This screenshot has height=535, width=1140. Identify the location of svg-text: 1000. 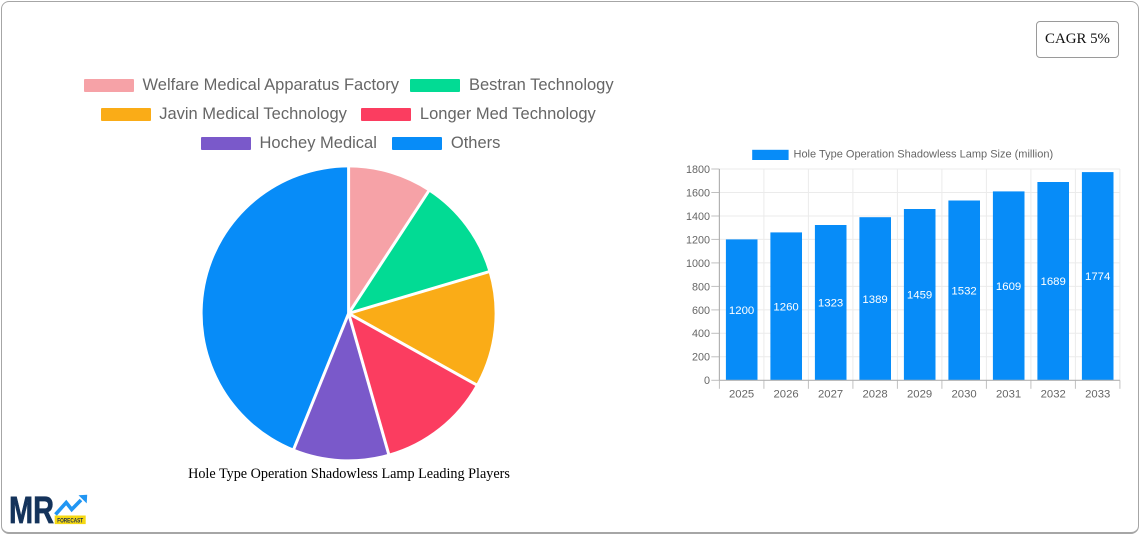
(698, 264).